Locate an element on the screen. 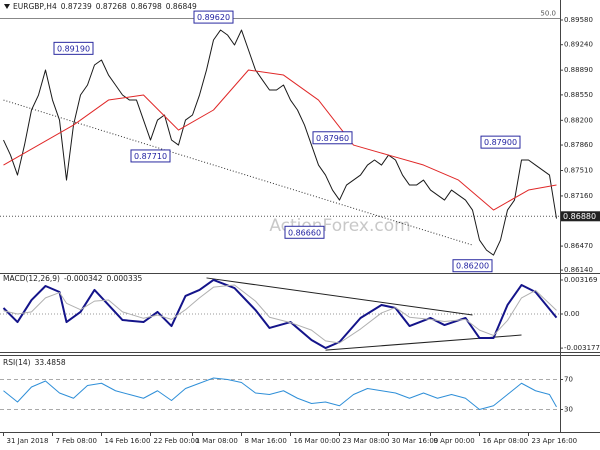 The width and height of the screenshot is (600, 450). panel-title: MACD(12,26,9) is located at coordinates (31, 278).